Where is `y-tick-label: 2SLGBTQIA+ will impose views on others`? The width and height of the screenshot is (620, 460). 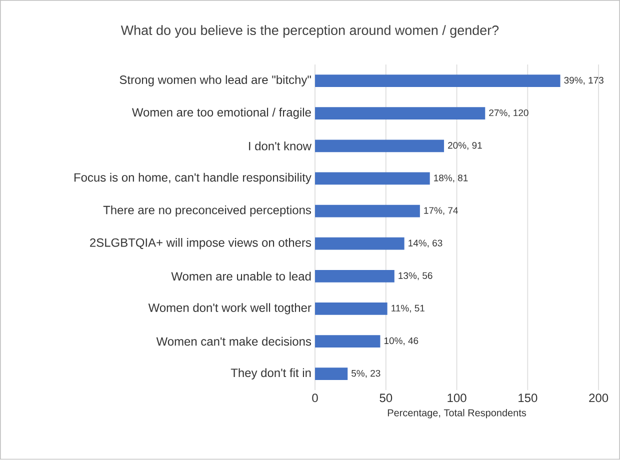 y-tick-label: 2SLGBTQIA+ will impose views on others is located at coordinates (201, 244).